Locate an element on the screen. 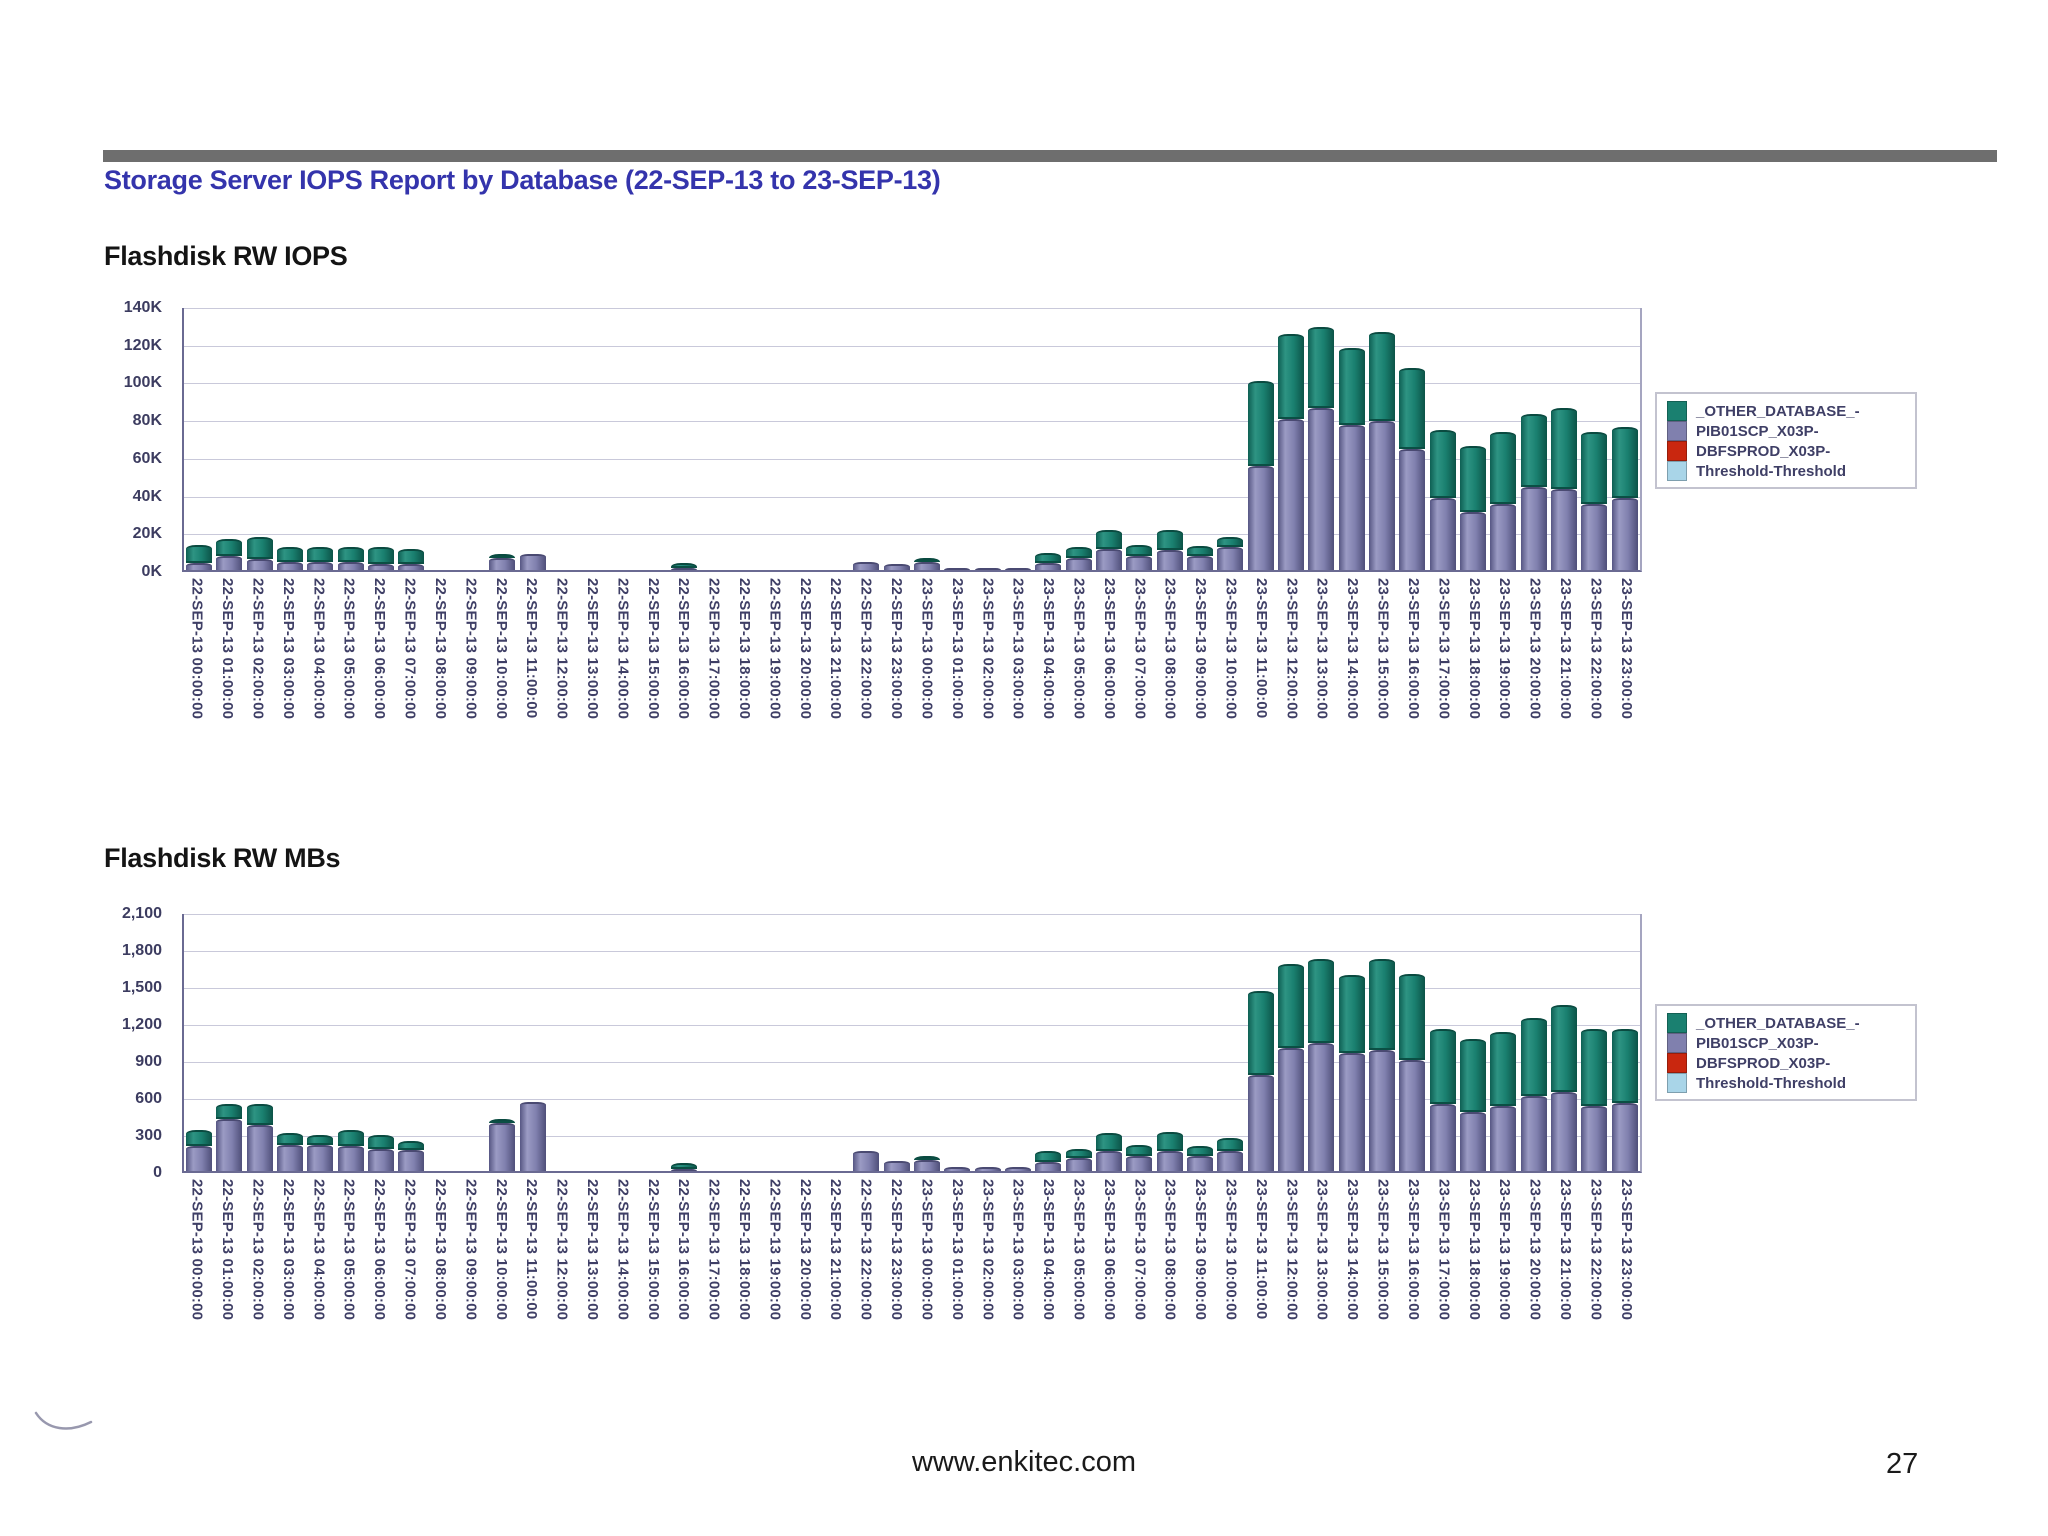 The width and height of the screenshot is (2048, 1536). y-tick-label: 100K is located at coordinates (142, 382).